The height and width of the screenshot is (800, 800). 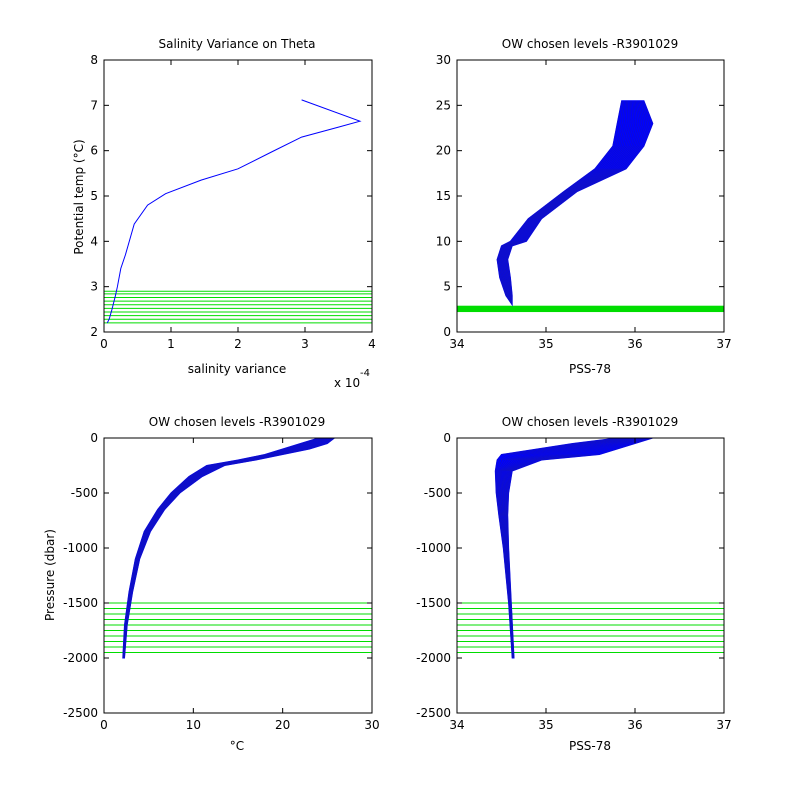 I want to click on x-exponent-power: -4, so click(x=365, y=373).